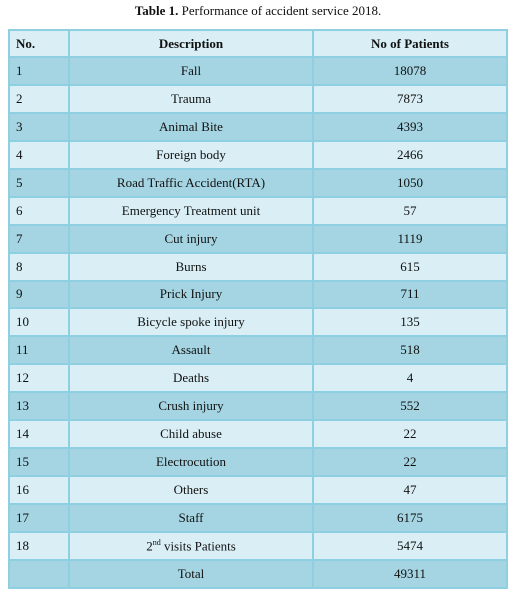 Image resolution: width=516 pixels, height=597 pixels. I want to click on header-cell: No., so click(39, 43).